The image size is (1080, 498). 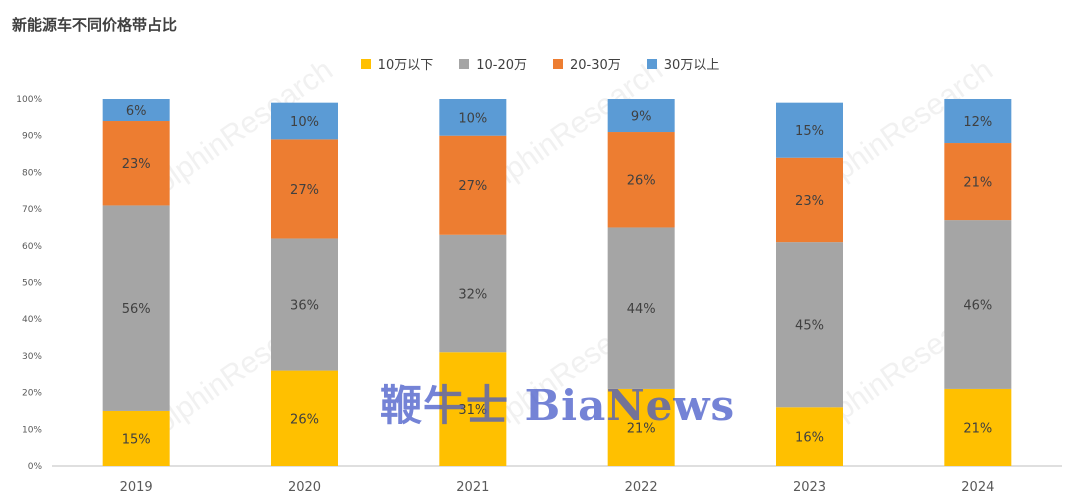 I want to click on data-label: 36%, so click(x=304, y=306).